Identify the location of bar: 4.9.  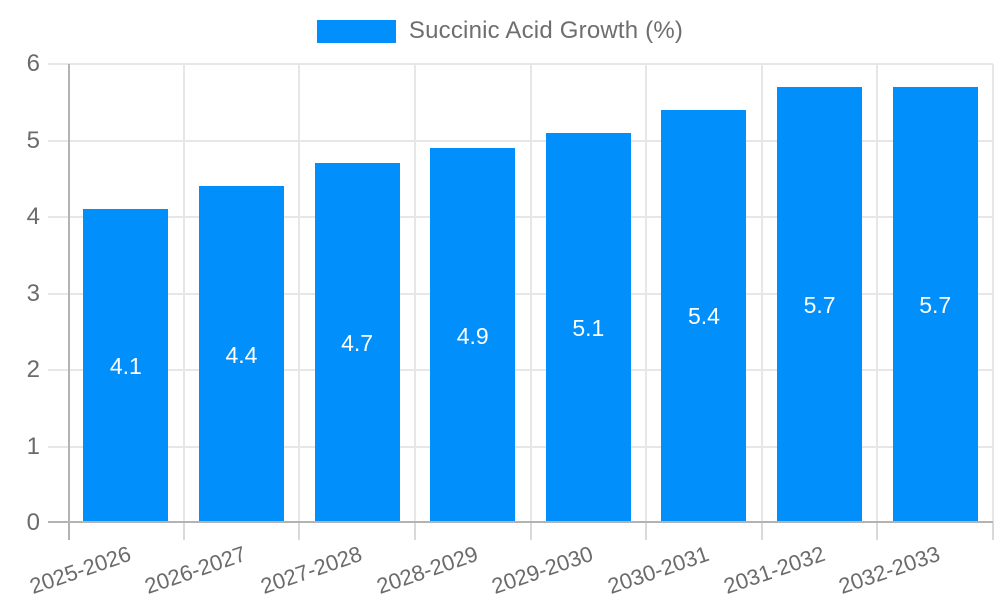
(473, 335).